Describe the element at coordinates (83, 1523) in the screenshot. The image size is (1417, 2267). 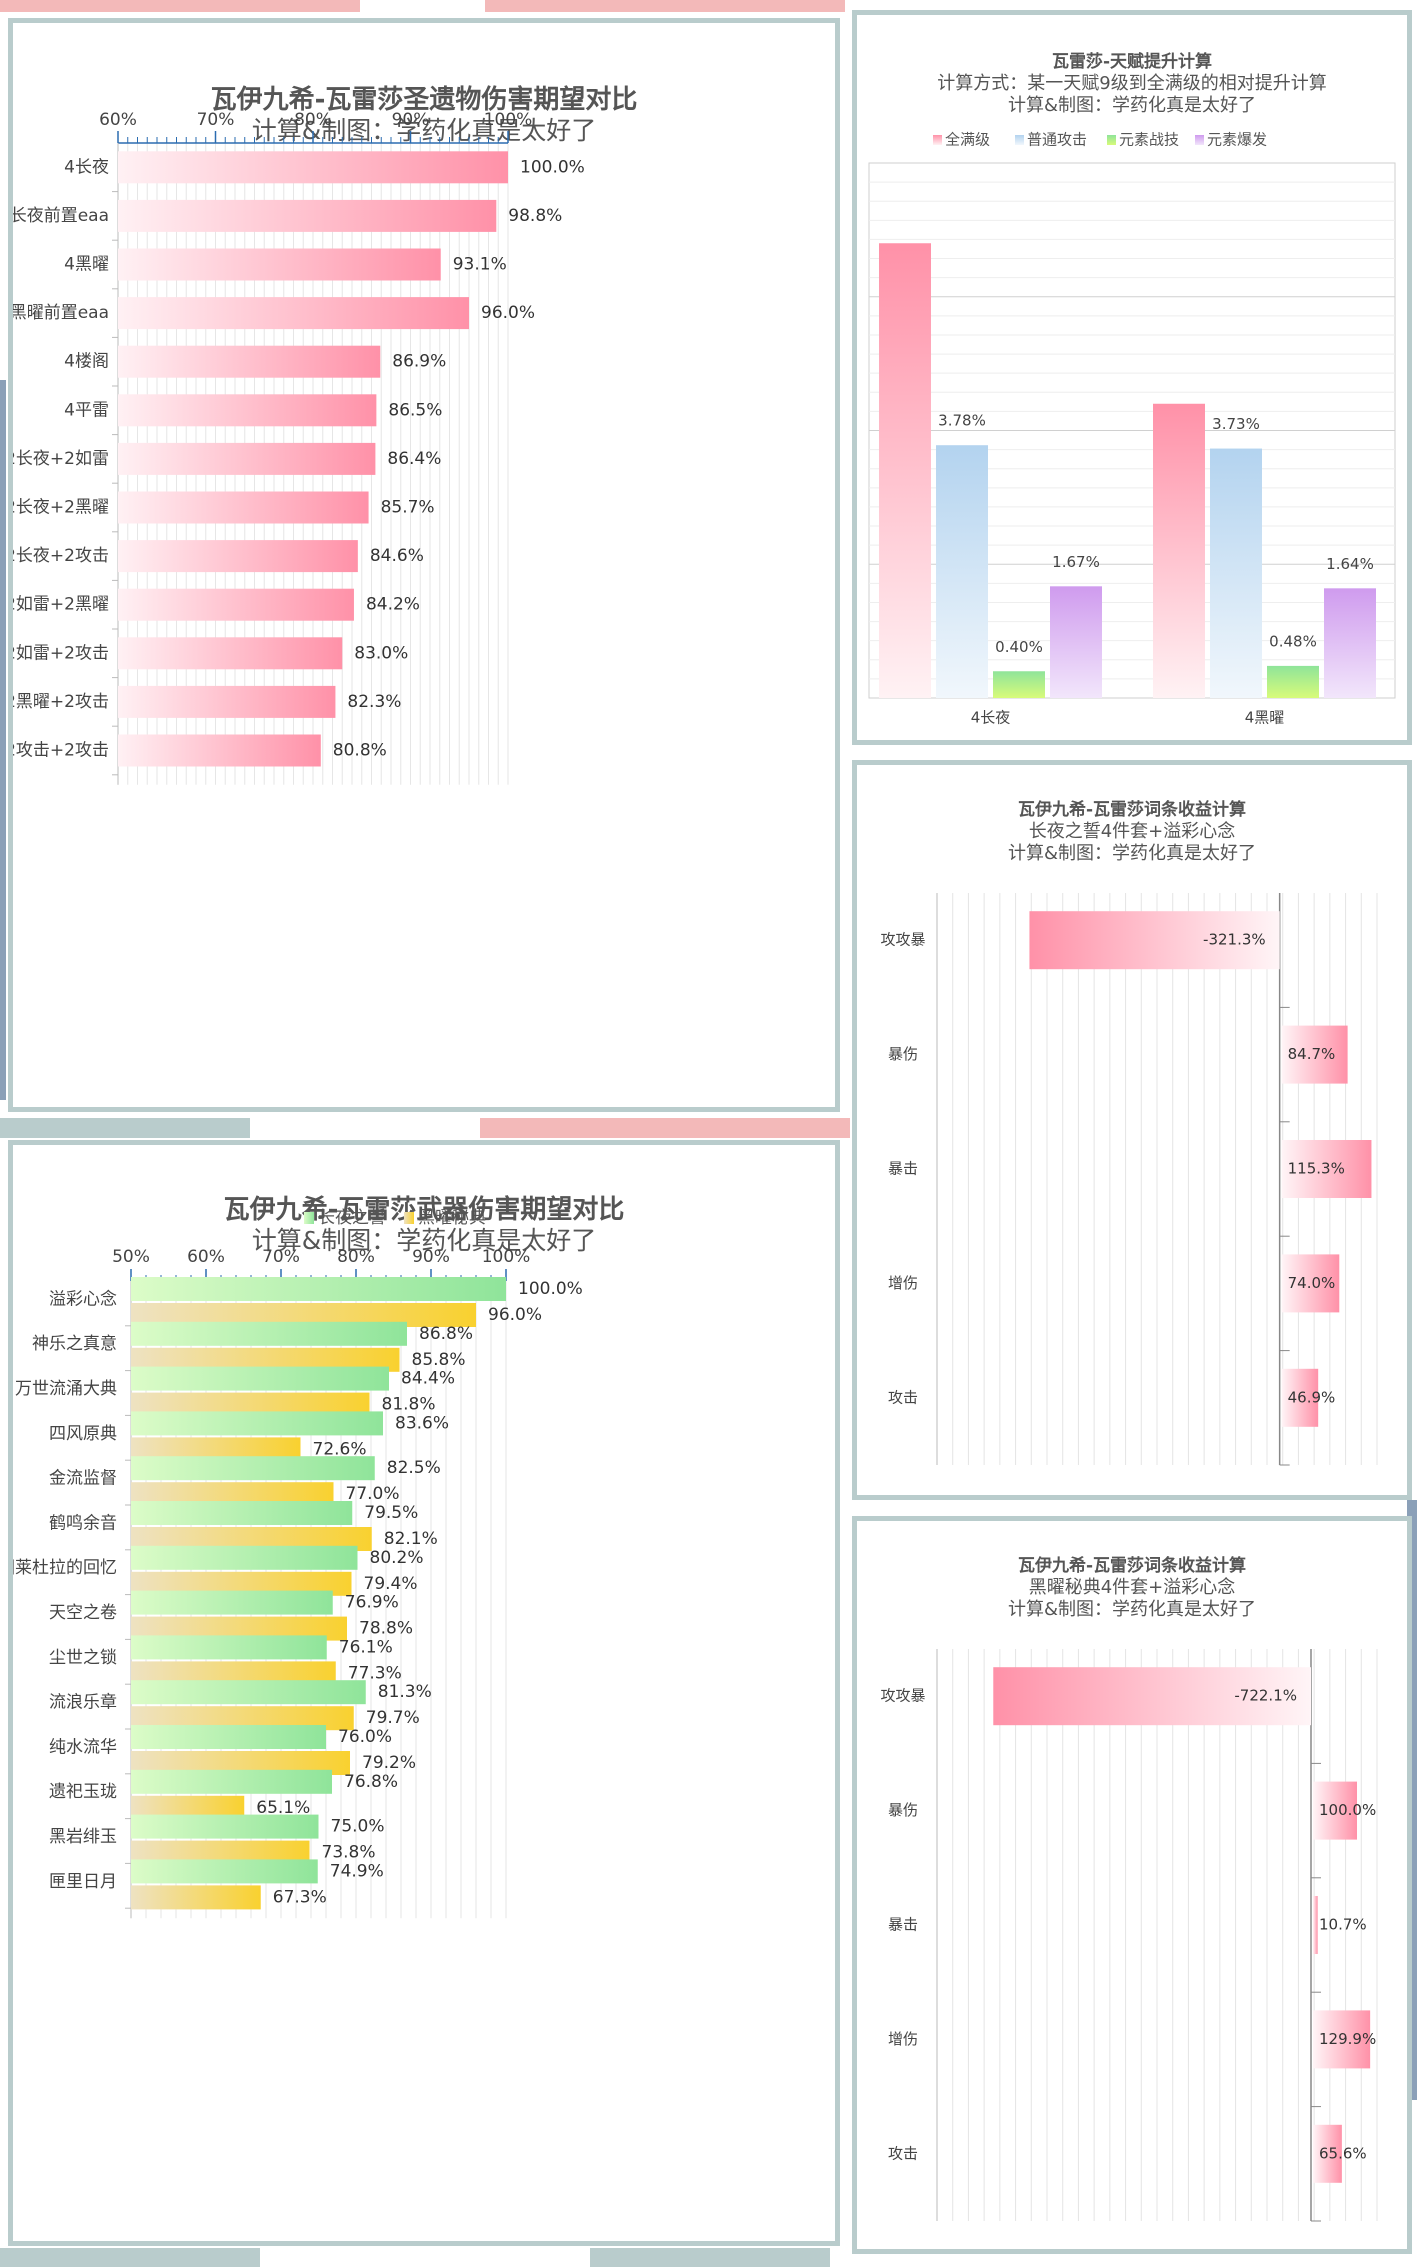
I see `category-label: 鹤鸣余音` at that location.